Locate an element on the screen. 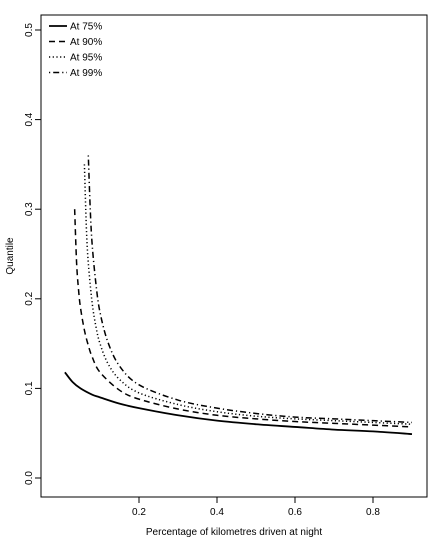  y-axis-title: Quantile is located at coordinates (10, 256).